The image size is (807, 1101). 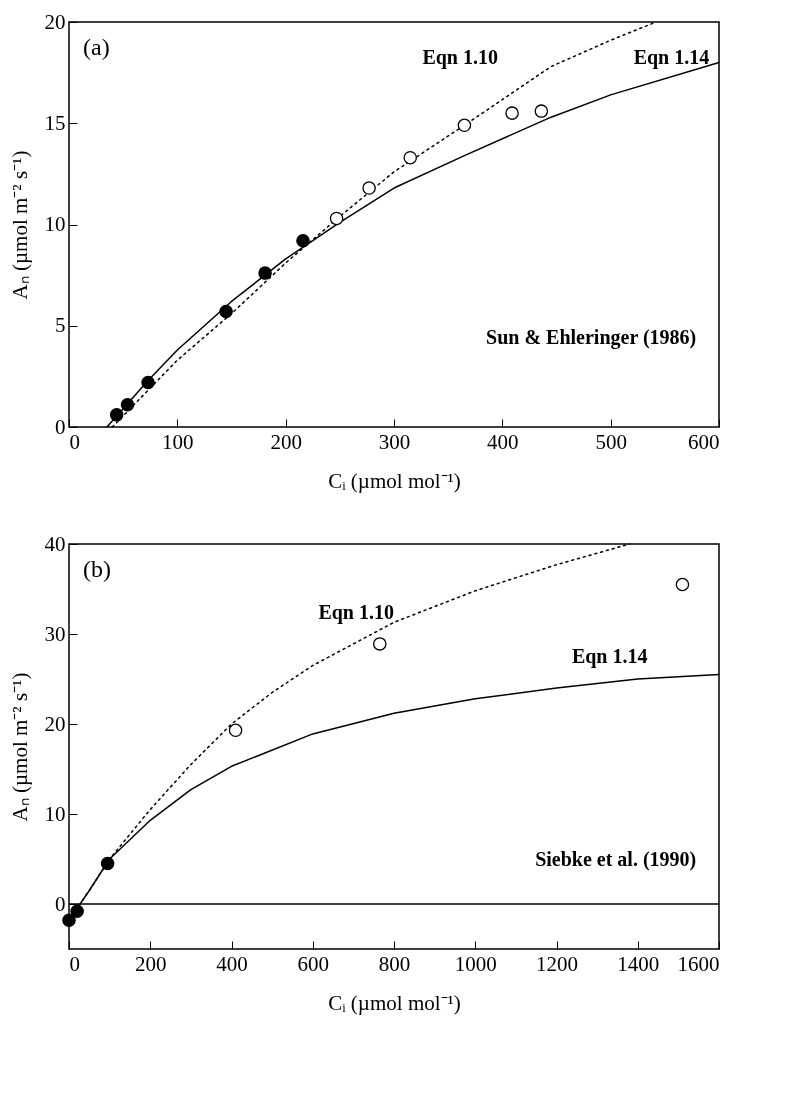 I want to click on text: (a), so click(x=96, y=47).